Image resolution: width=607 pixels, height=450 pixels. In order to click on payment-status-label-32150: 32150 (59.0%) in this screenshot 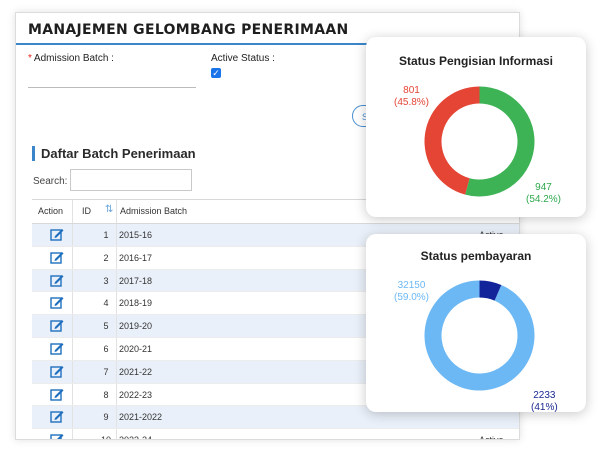, I will do `click(411, 292)`.